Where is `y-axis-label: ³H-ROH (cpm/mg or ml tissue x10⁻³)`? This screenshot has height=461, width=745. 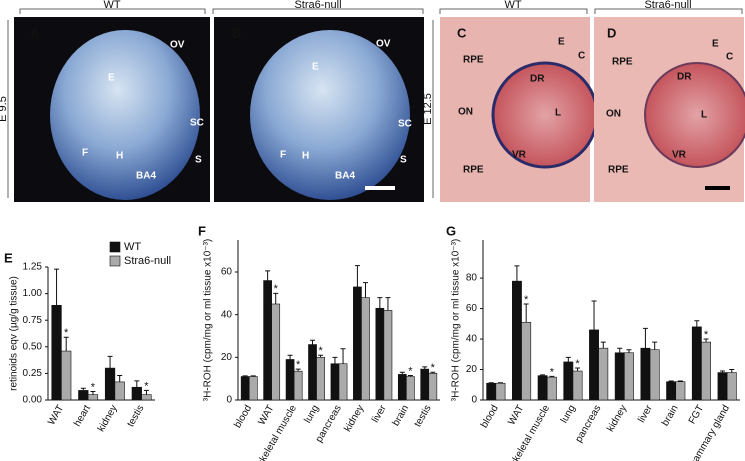
y-axis-label: ³H-ROH (cpm/mg or ml tissue x10⁻³) is located at coordinates (456, 320).